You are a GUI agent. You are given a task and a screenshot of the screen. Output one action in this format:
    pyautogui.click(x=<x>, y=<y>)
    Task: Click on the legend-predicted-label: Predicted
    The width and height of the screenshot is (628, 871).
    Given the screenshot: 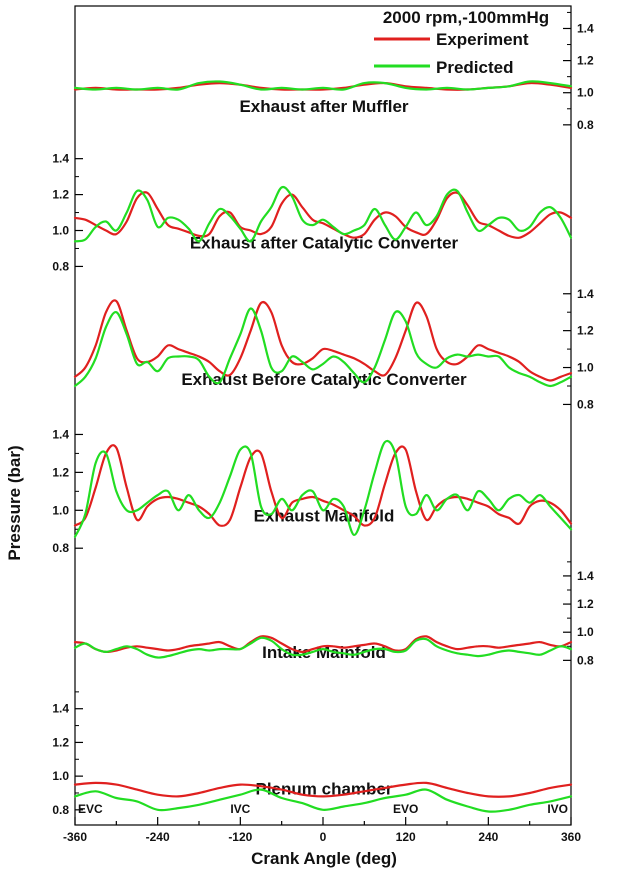 What is the action you would take?
    pyautogui.click(x=474, y=67)
    